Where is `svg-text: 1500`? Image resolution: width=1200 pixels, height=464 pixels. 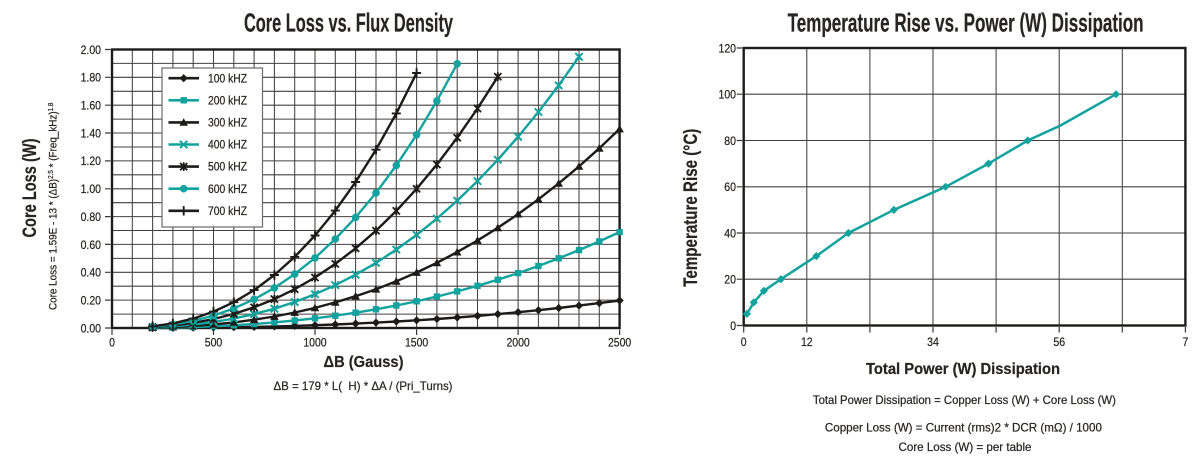
svg-text: 1500 is located at coordinates (416, 342).